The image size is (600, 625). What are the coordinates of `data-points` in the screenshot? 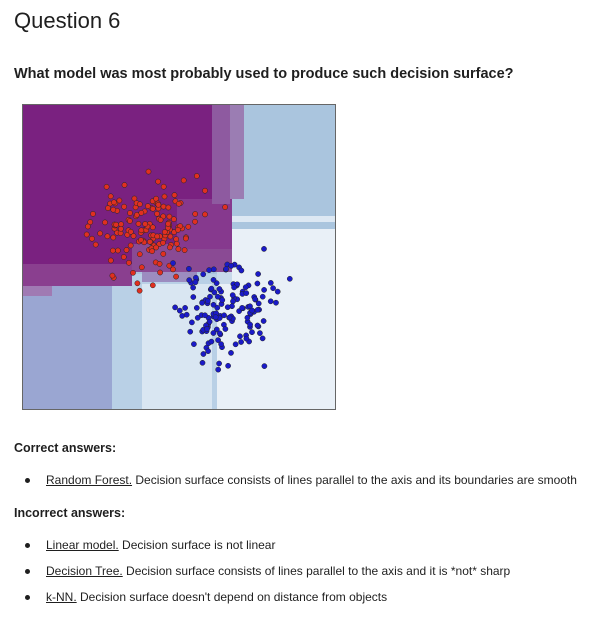 It's located at (188, 270).